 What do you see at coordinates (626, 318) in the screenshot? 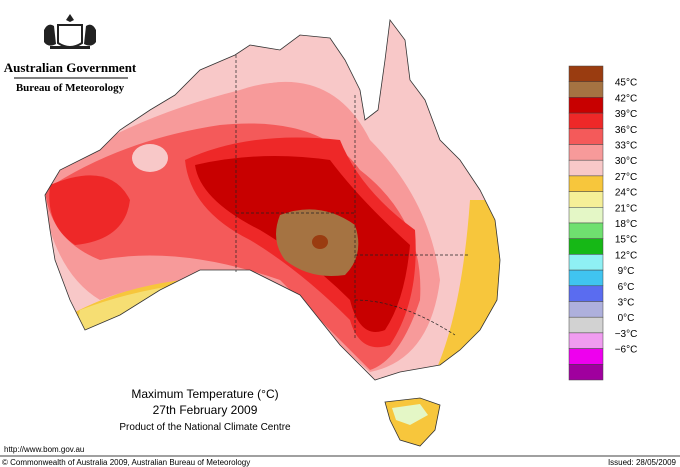
I see `legend-label: 0°C` at bounding box center [626, 318].